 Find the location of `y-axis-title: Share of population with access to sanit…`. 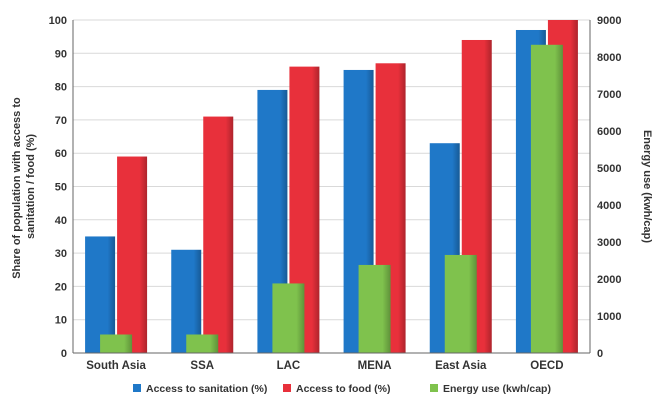

y-axis-title: Share of population with access to sanit… is located at coordinates (24, 186).